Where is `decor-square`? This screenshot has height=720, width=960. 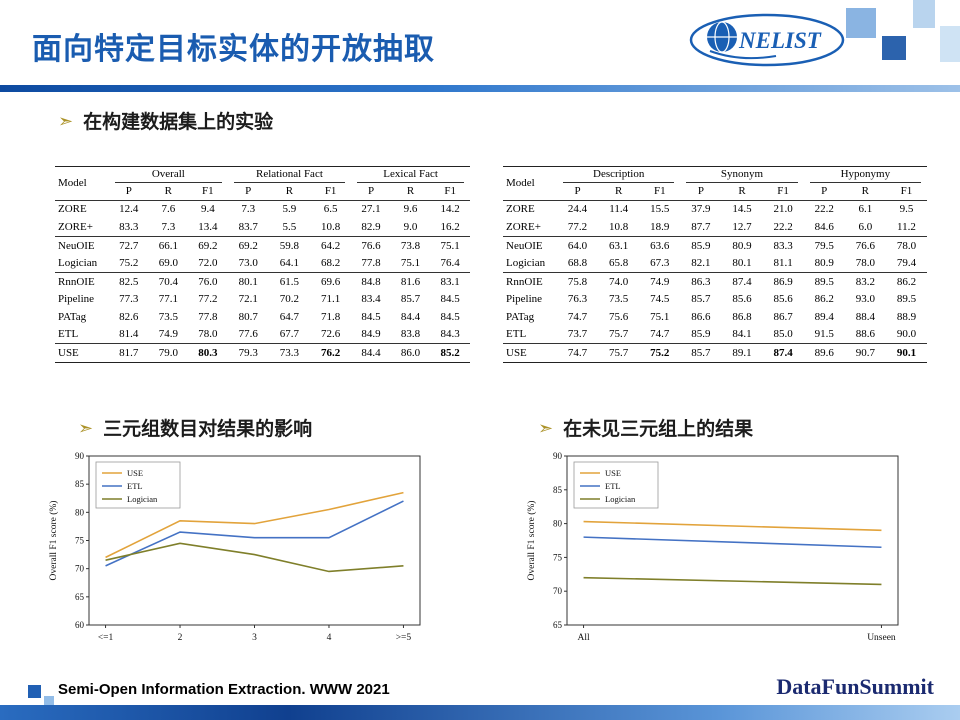 decor-square is located at coordinates (34, 691).